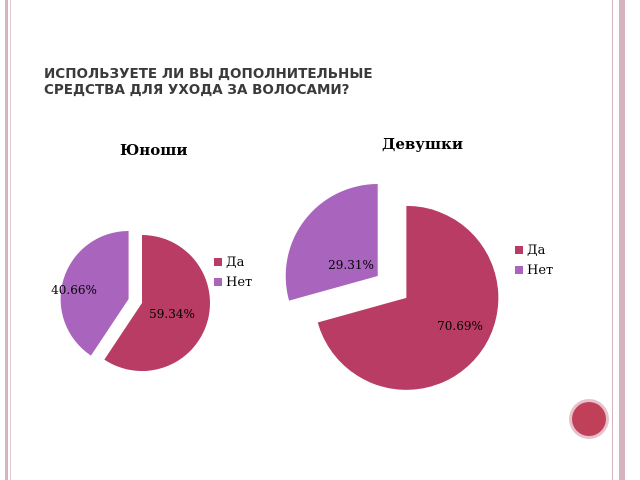  Describe the element at coordinates (540, 270) in the screenshot. I see `legend-label-girls-no: Нет` at that location.